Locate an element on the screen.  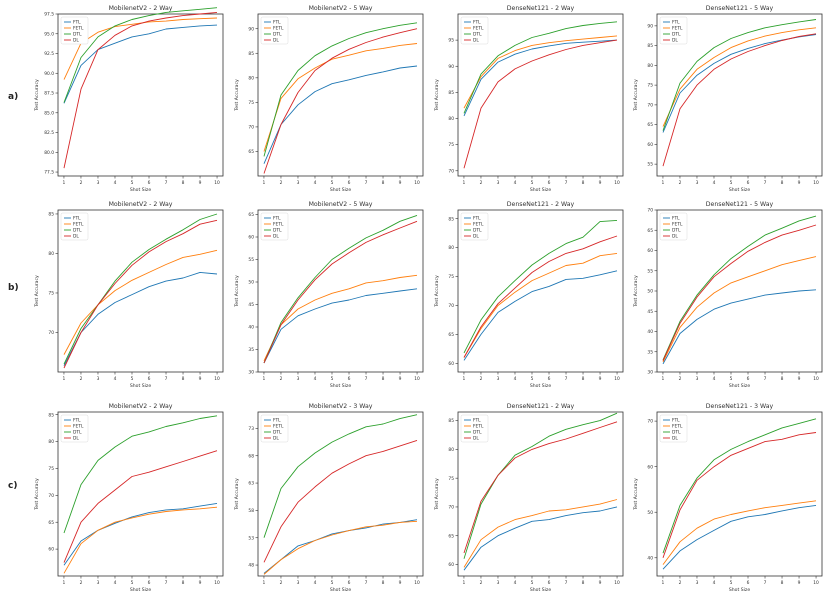
y-tick-label: 87.5 is located at coordinates (49, 94).